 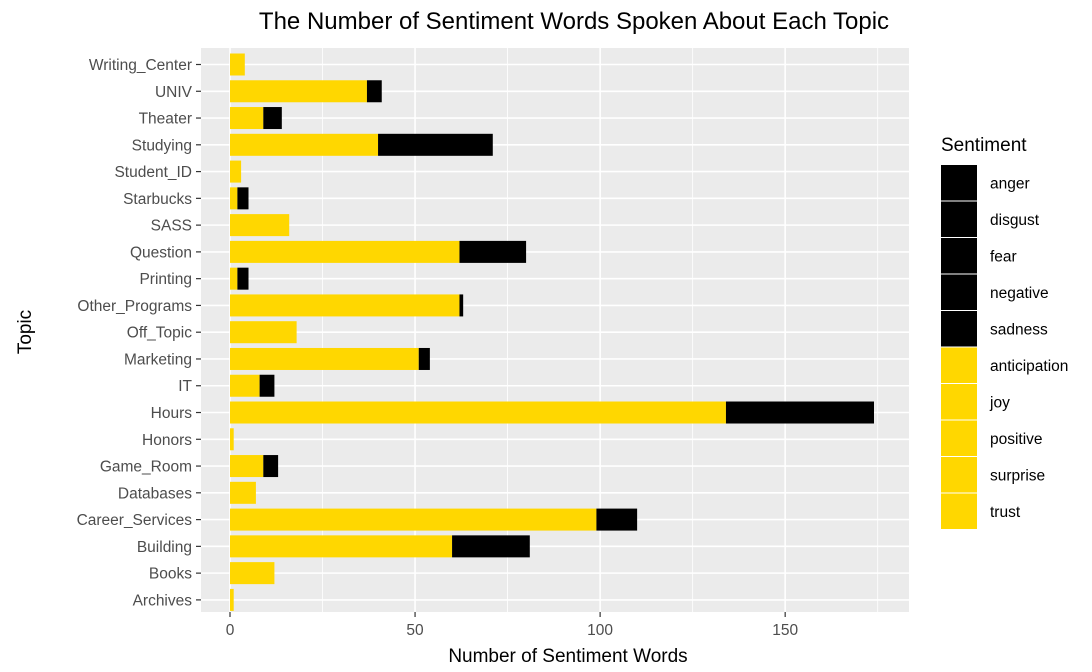 I want to click on legend-key-surprise, so click(x=959, y=475).